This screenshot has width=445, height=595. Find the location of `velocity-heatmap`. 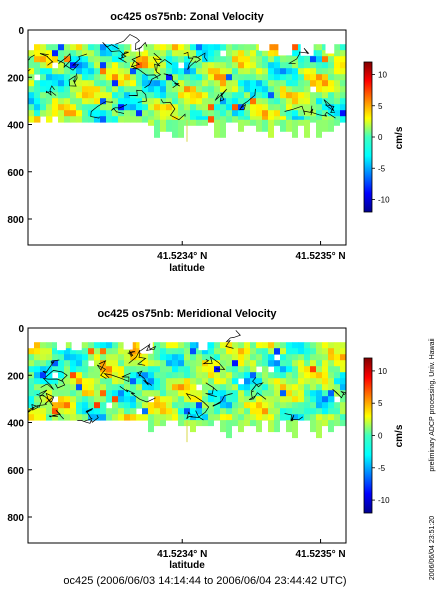

velocity-heatmap is located at coordinates (187, 386).